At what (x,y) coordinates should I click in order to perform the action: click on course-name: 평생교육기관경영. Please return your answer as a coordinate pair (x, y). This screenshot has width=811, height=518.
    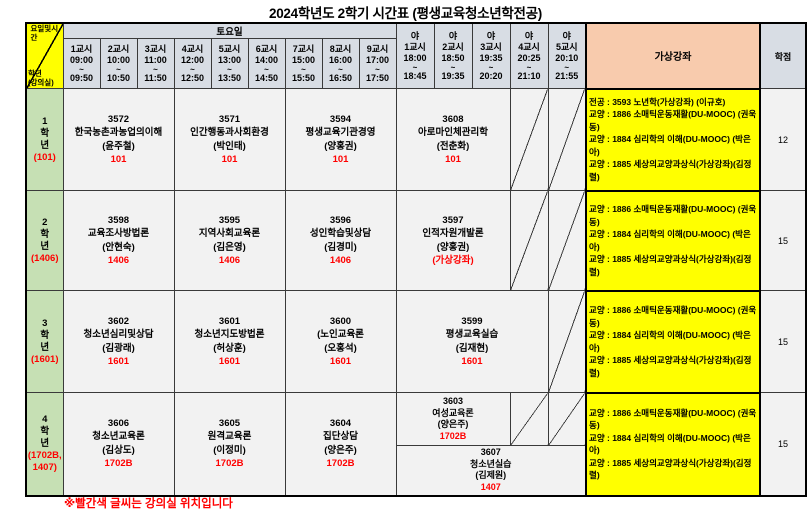
    Looking at the image, I should click on (340, 132).